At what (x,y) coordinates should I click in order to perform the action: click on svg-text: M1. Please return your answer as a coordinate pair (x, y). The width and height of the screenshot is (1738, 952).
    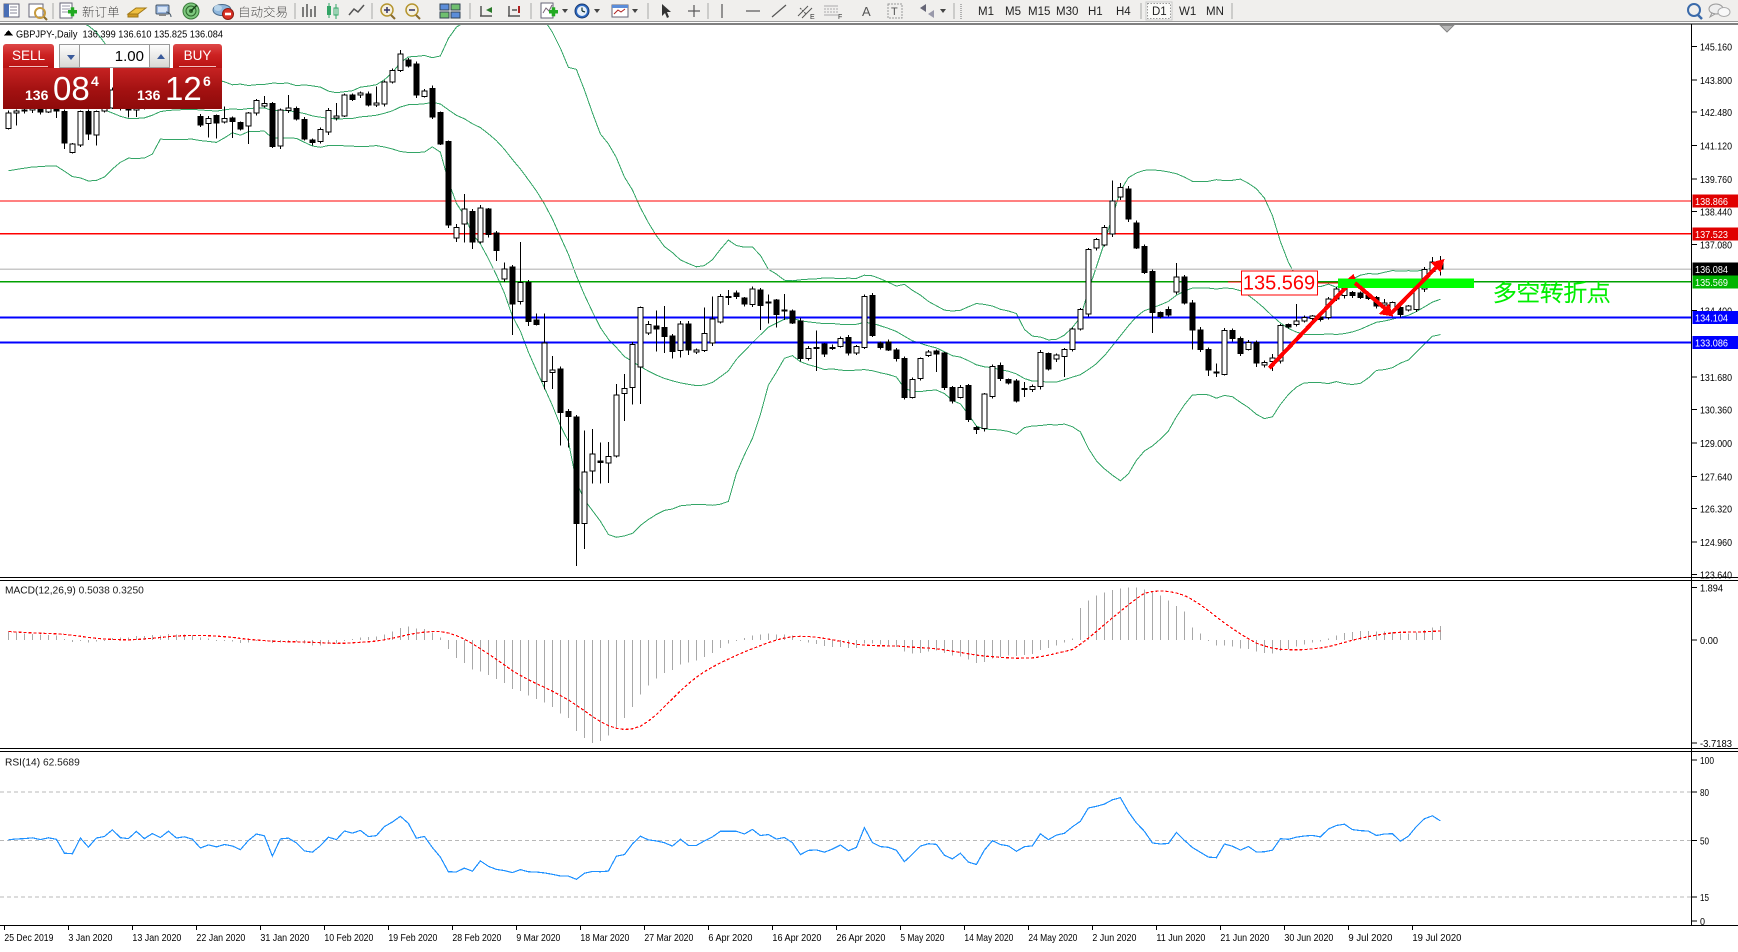
    Looking at the image, I should click on (986, 12).